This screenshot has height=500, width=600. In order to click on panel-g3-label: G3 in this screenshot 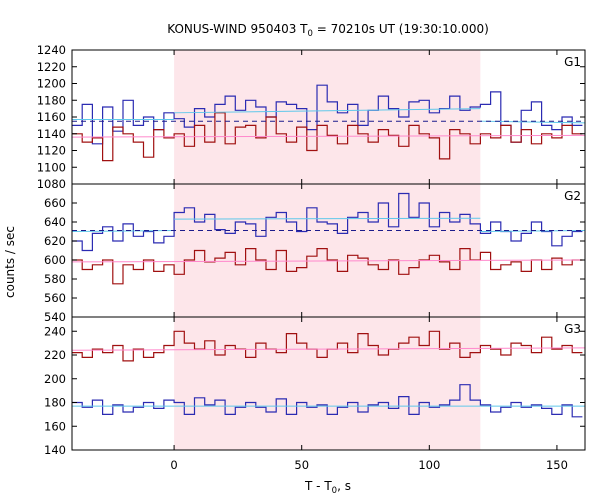, I will do `click(572, 329)`.